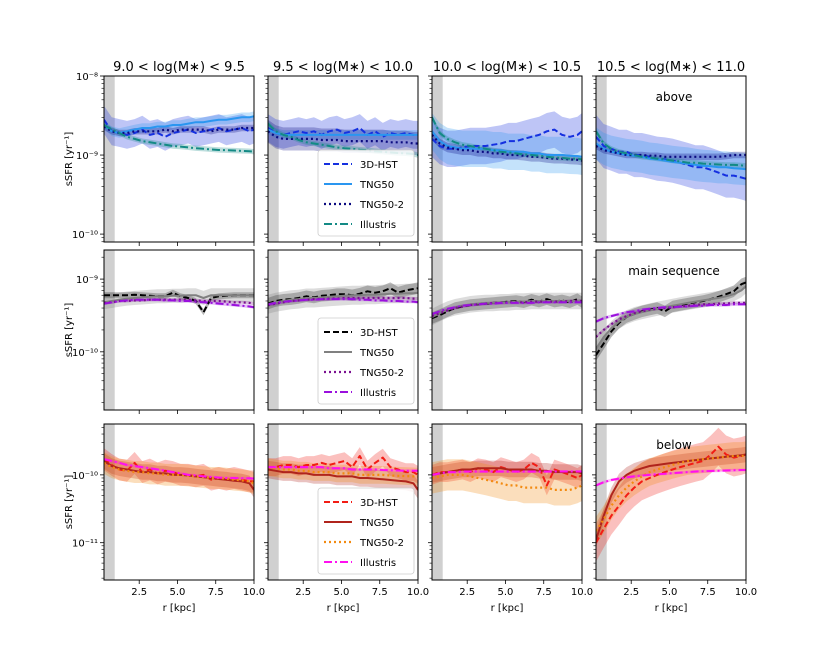  I want to click on row-annotation: above, so click(674, 97).